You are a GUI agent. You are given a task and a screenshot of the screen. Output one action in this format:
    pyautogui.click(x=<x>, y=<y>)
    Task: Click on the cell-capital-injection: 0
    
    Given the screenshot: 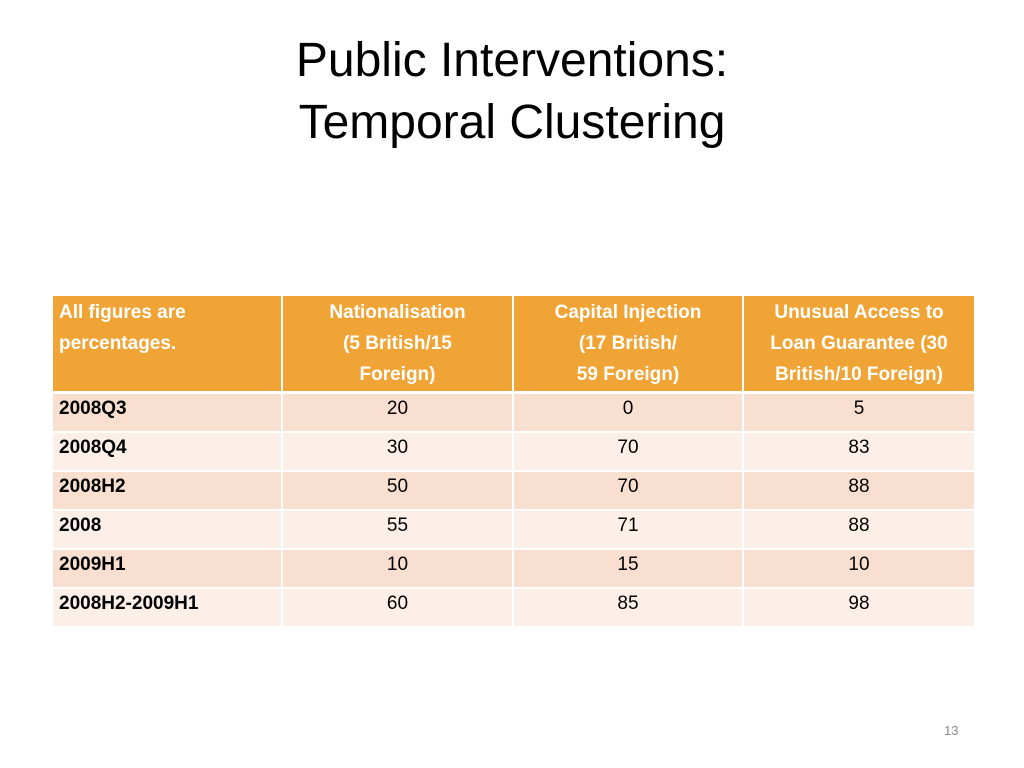 What is the action you would take?
    pyautogui.click(x=628, y=412)
    